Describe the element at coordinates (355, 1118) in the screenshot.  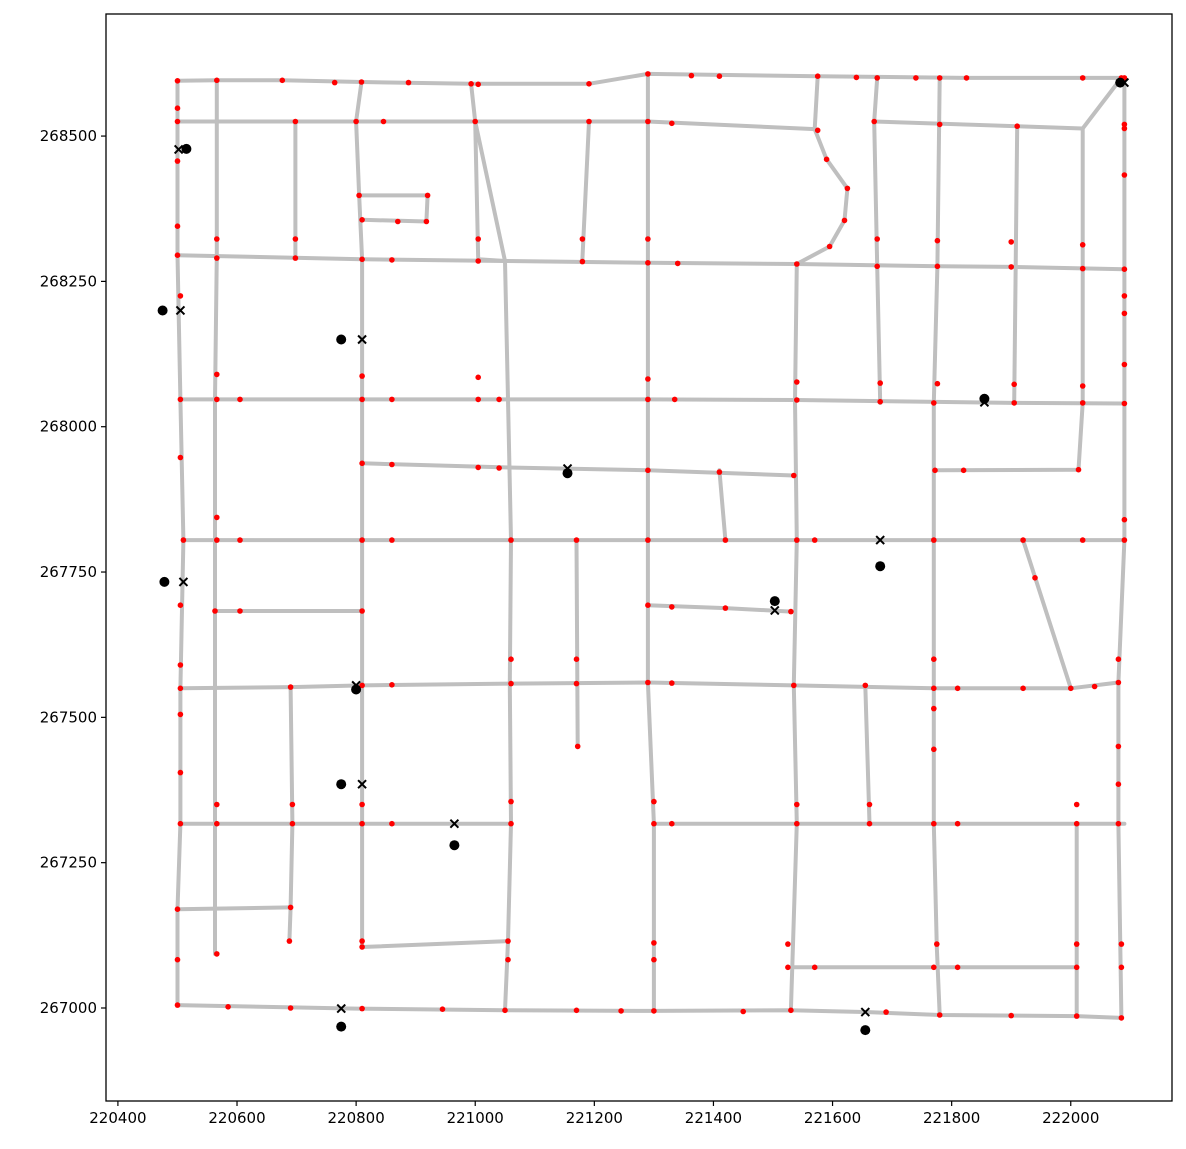
I see `x-tick-label: 220800` at that location.